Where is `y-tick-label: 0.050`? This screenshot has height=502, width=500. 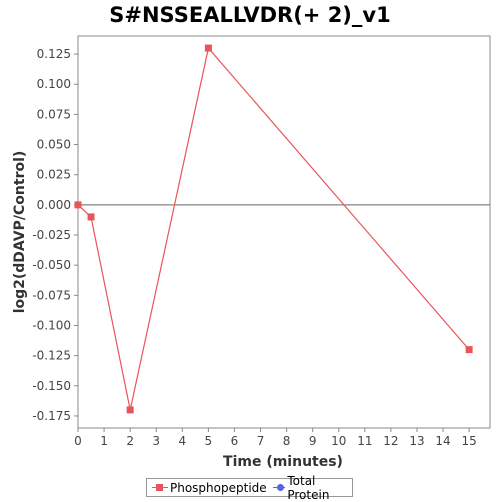
y-tick-label: 0.050 is located at coordinates (54, 145).